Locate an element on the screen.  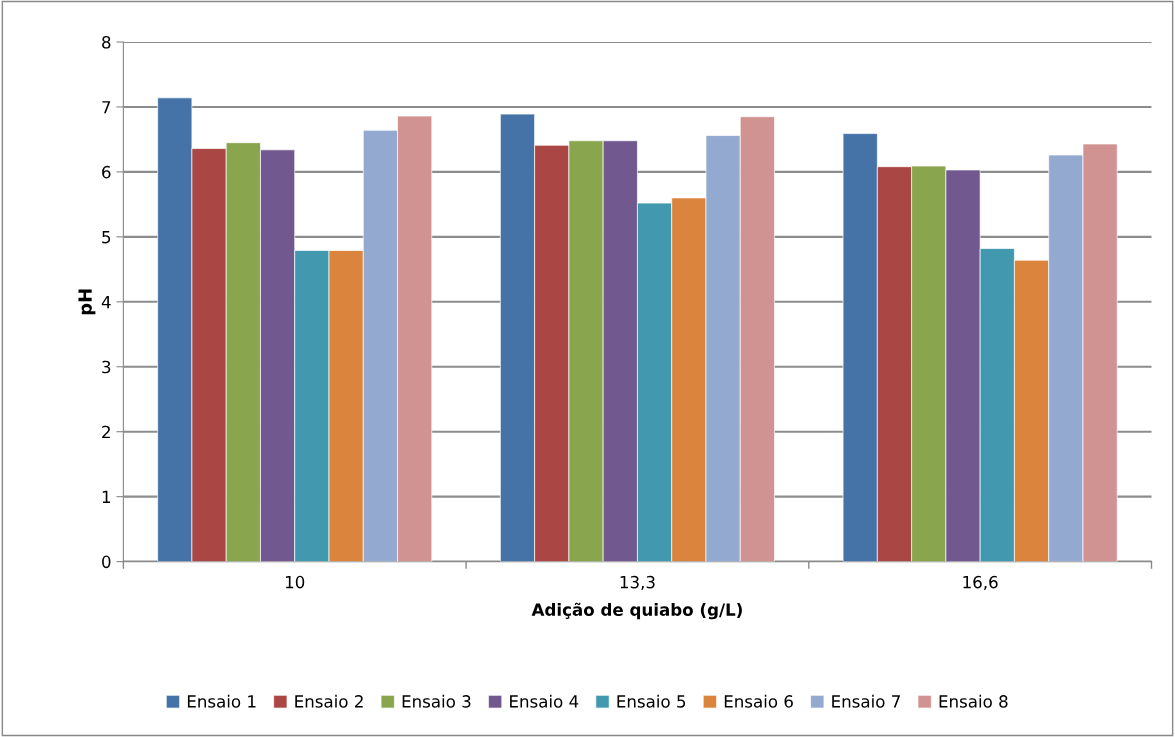
x-axis-title: Adição de quiabo (g/L) is located at coordinates (636, 611).